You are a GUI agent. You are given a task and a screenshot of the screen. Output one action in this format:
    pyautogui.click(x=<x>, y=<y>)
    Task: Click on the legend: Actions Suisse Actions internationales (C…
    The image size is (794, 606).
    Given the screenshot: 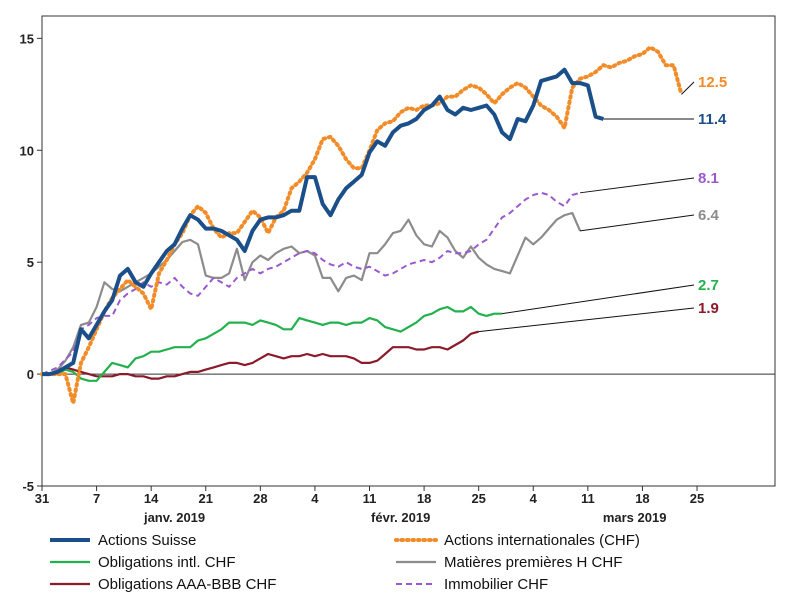 What is the action you would take?
    pyautogui.click(x=345, y=562)
    